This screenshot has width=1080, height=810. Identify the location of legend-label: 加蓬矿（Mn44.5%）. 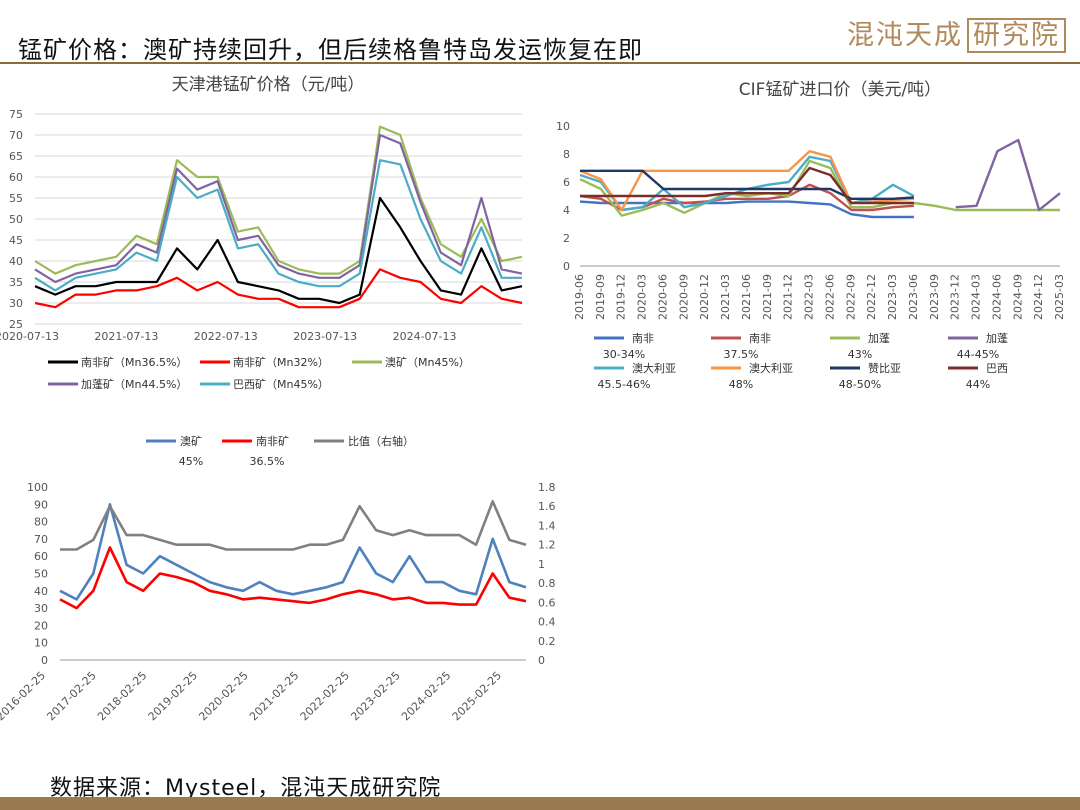
(134, 384).